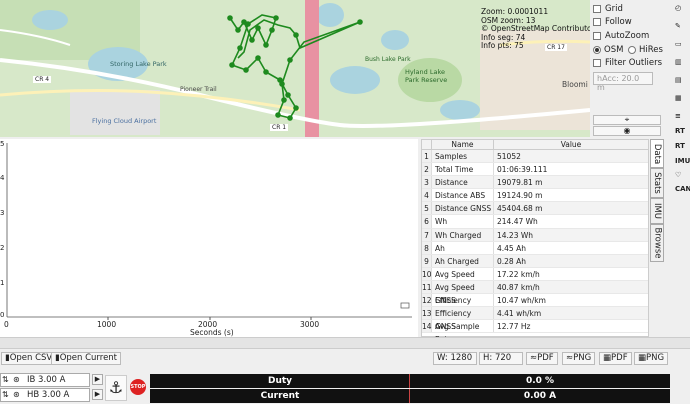 This screenshot has height=404, width=690. I want to click on grid-checkbox: Grid, so click(608, 9).